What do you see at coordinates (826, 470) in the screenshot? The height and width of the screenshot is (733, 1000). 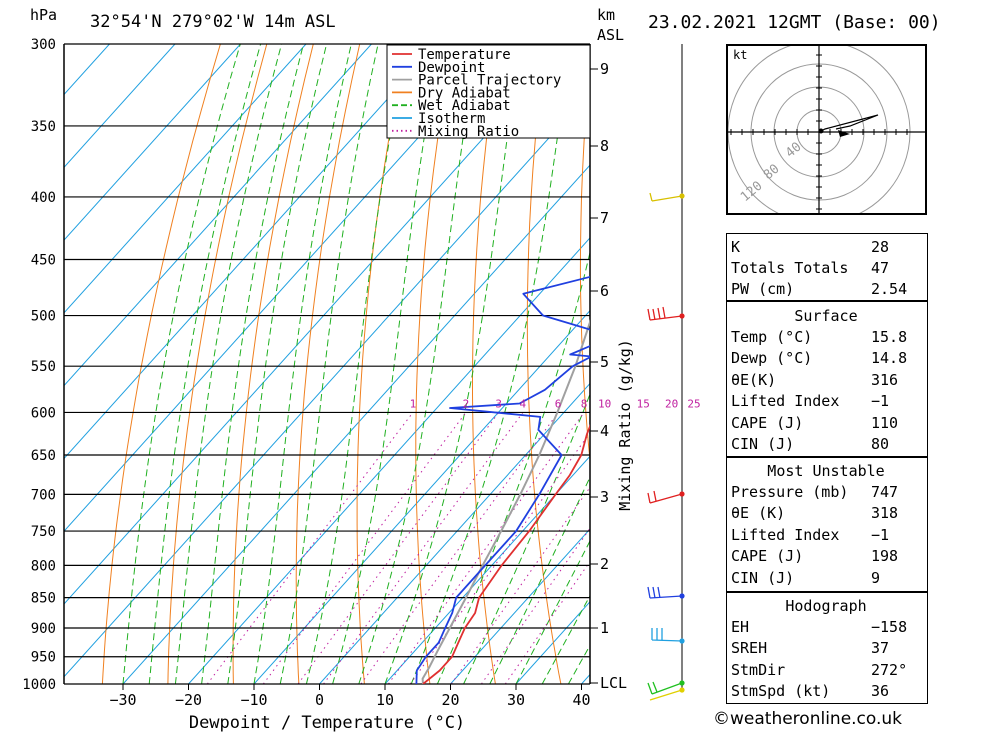 I see `section-title: Most Unstable` at bounding box center [826, 470].